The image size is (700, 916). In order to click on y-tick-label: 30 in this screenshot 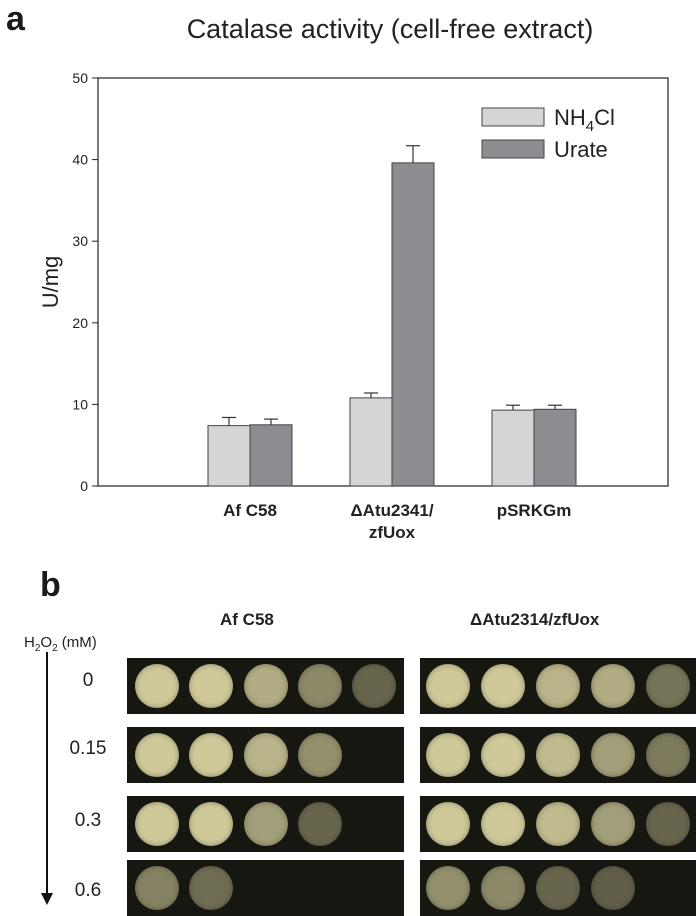, I will do `click(80, 241)`.